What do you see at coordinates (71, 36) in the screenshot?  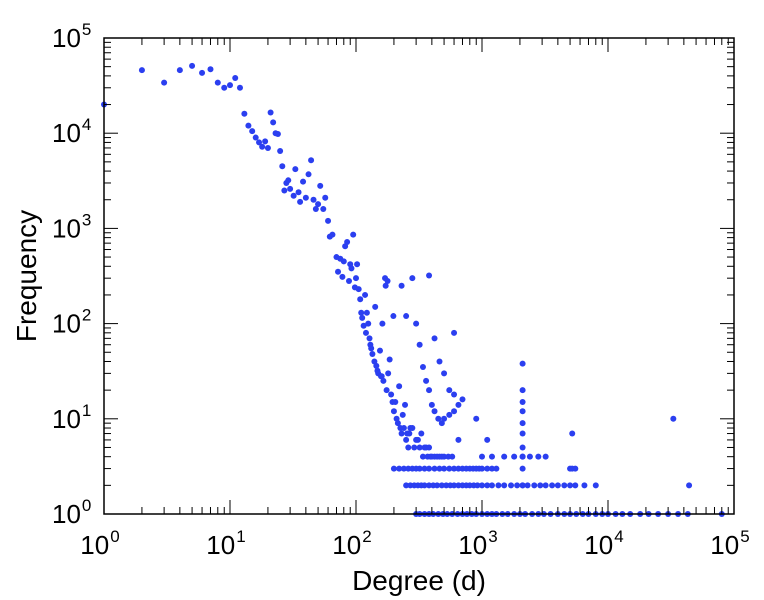 I see `y-tick-label: 10⁵` at bounding box center [71, 36].